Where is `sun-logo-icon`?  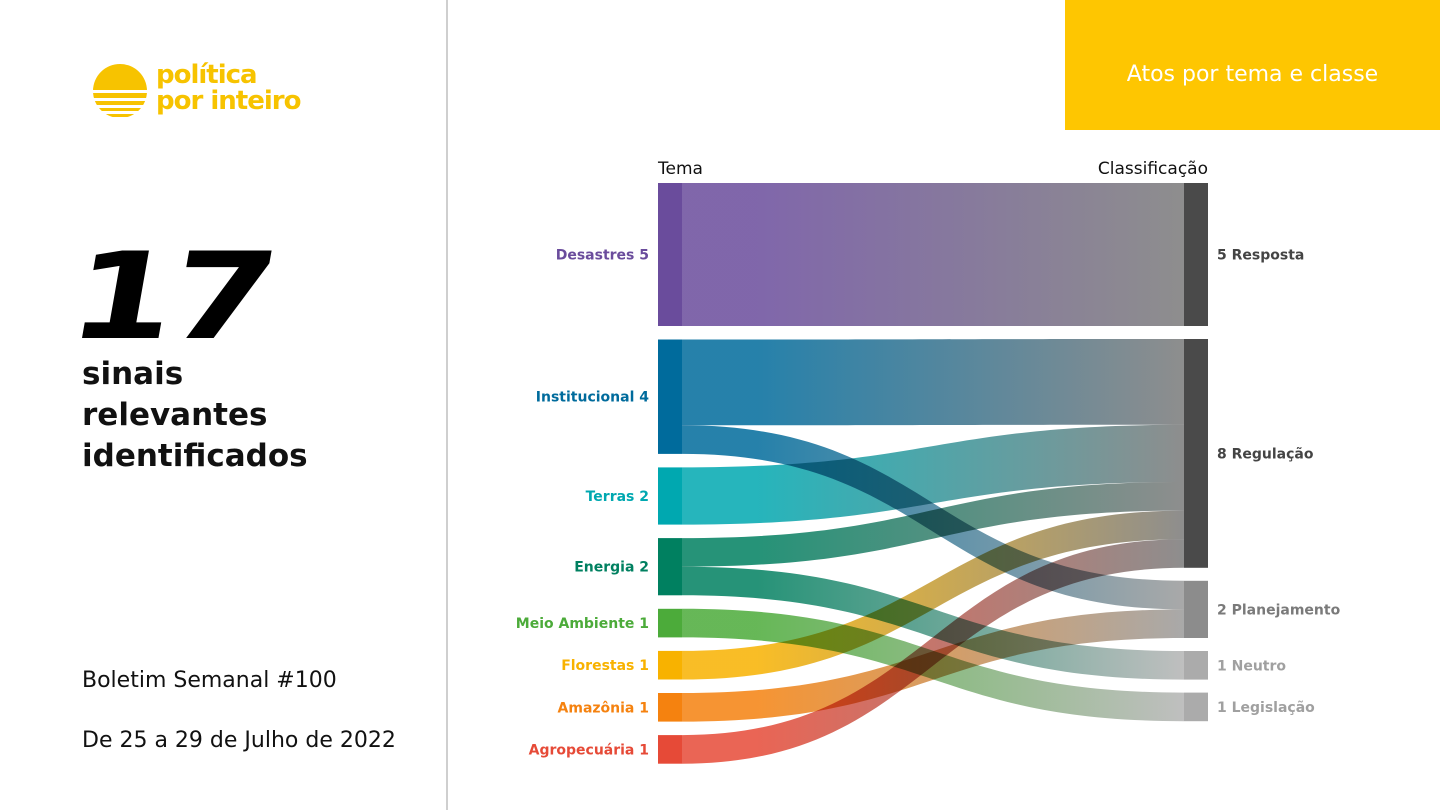 sun-logo-icon is located at coordinates (120, 90).